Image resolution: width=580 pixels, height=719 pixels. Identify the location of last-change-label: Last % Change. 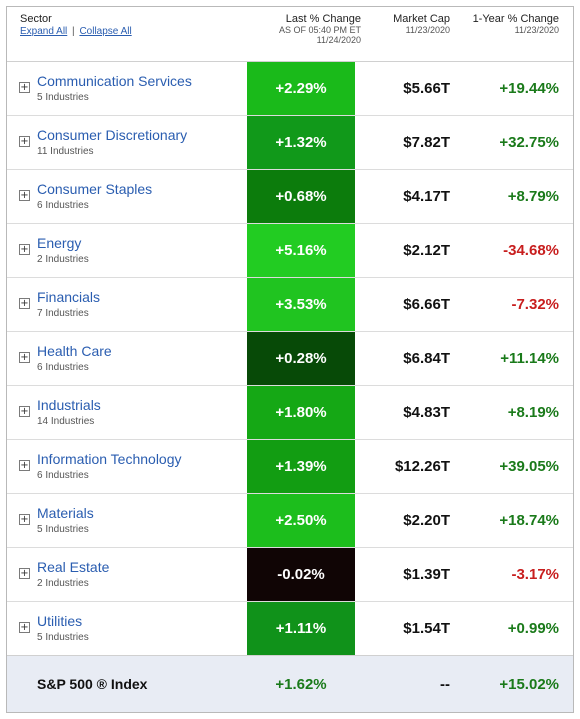
(323, 19).